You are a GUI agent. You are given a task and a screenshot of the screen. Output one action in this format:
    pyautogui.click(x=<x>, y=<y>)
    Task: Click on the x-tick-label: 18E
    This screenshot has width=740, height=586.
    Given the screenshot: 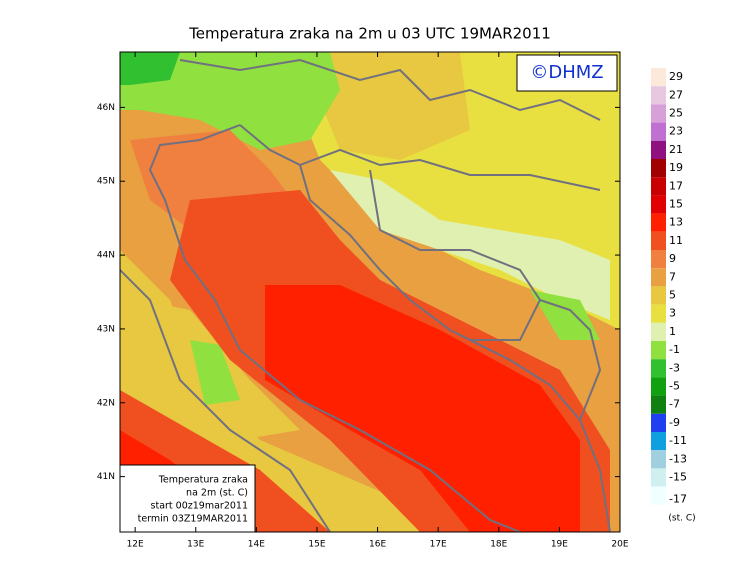 What is the action you would take?
    pyautogui.click(x=498, y=545)
    